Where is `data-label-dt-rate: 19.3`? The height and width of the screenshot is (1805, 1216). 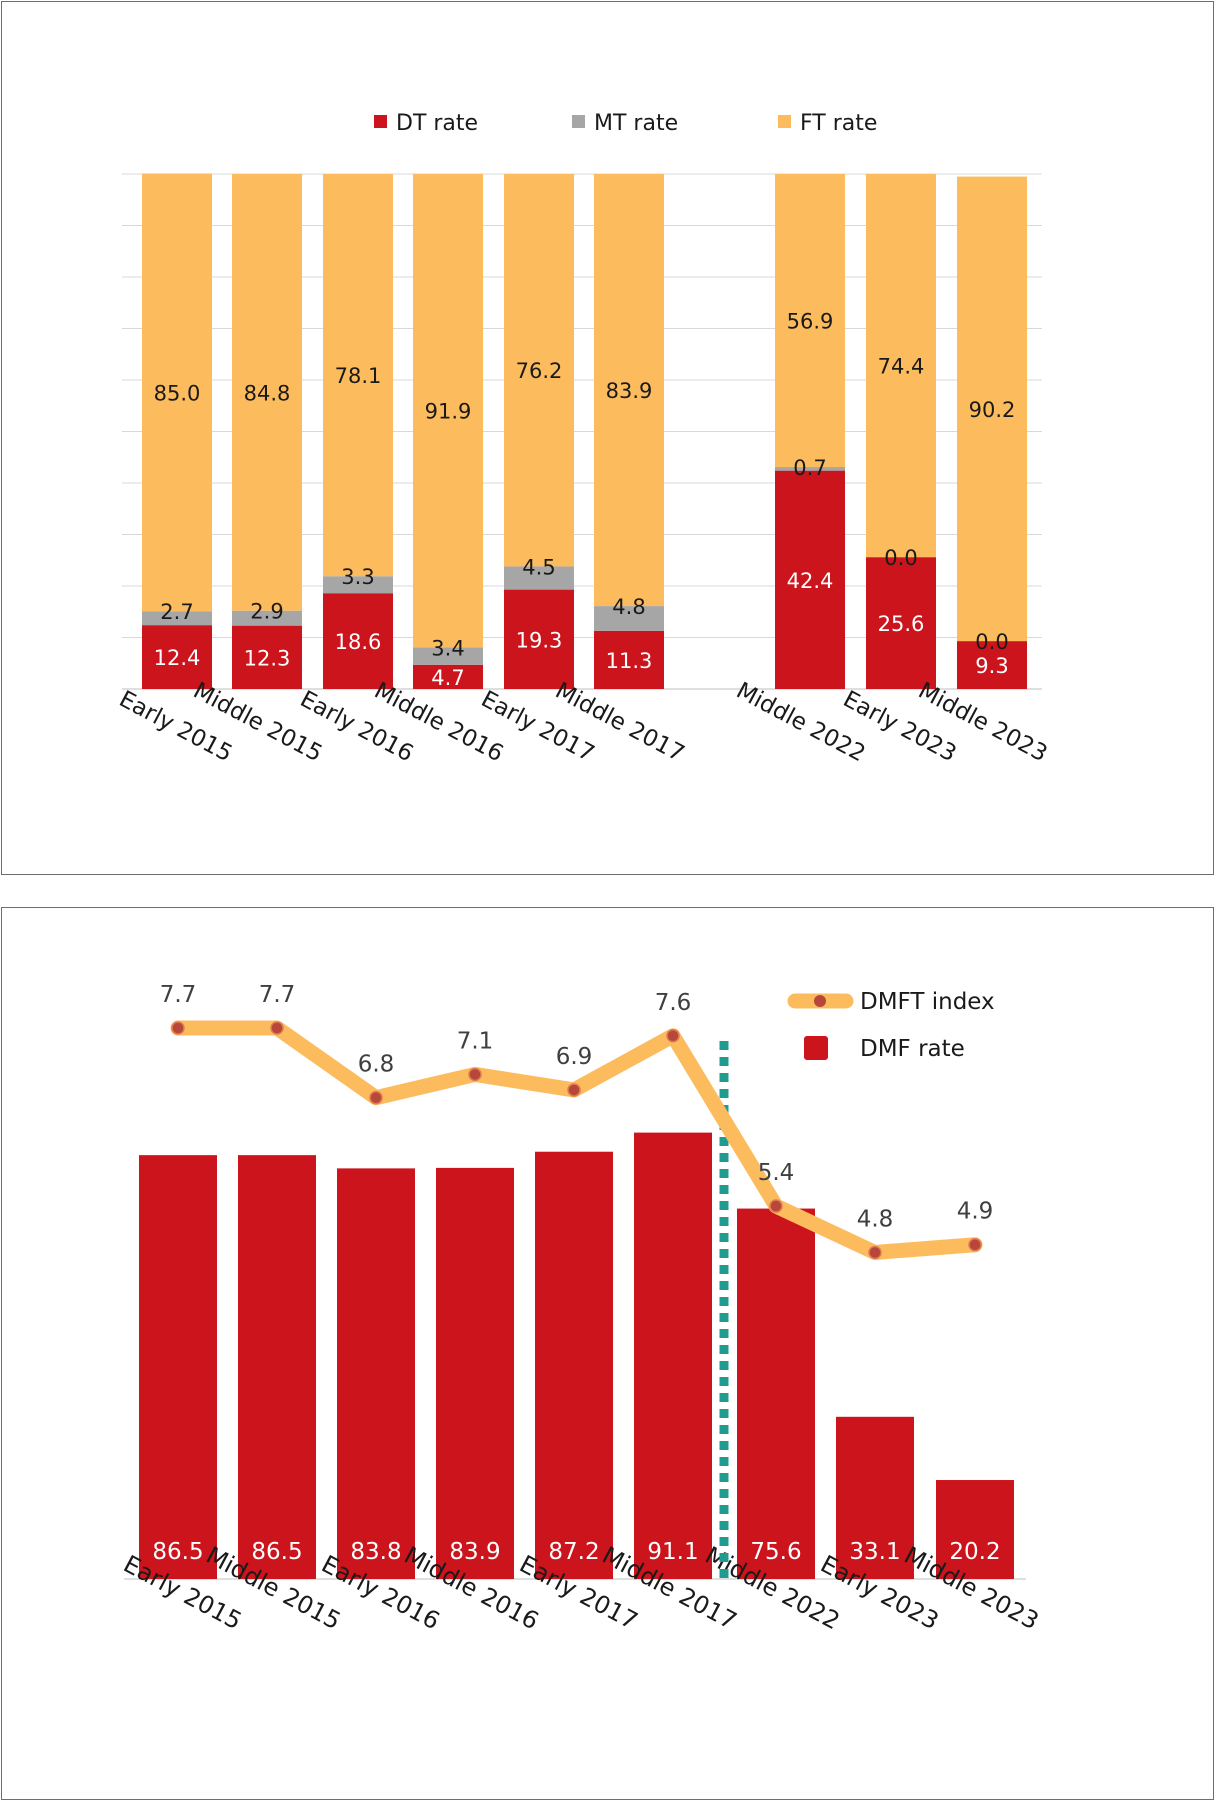 data-label-dt-rate: 19.3 is located at coordinates (539, 640).